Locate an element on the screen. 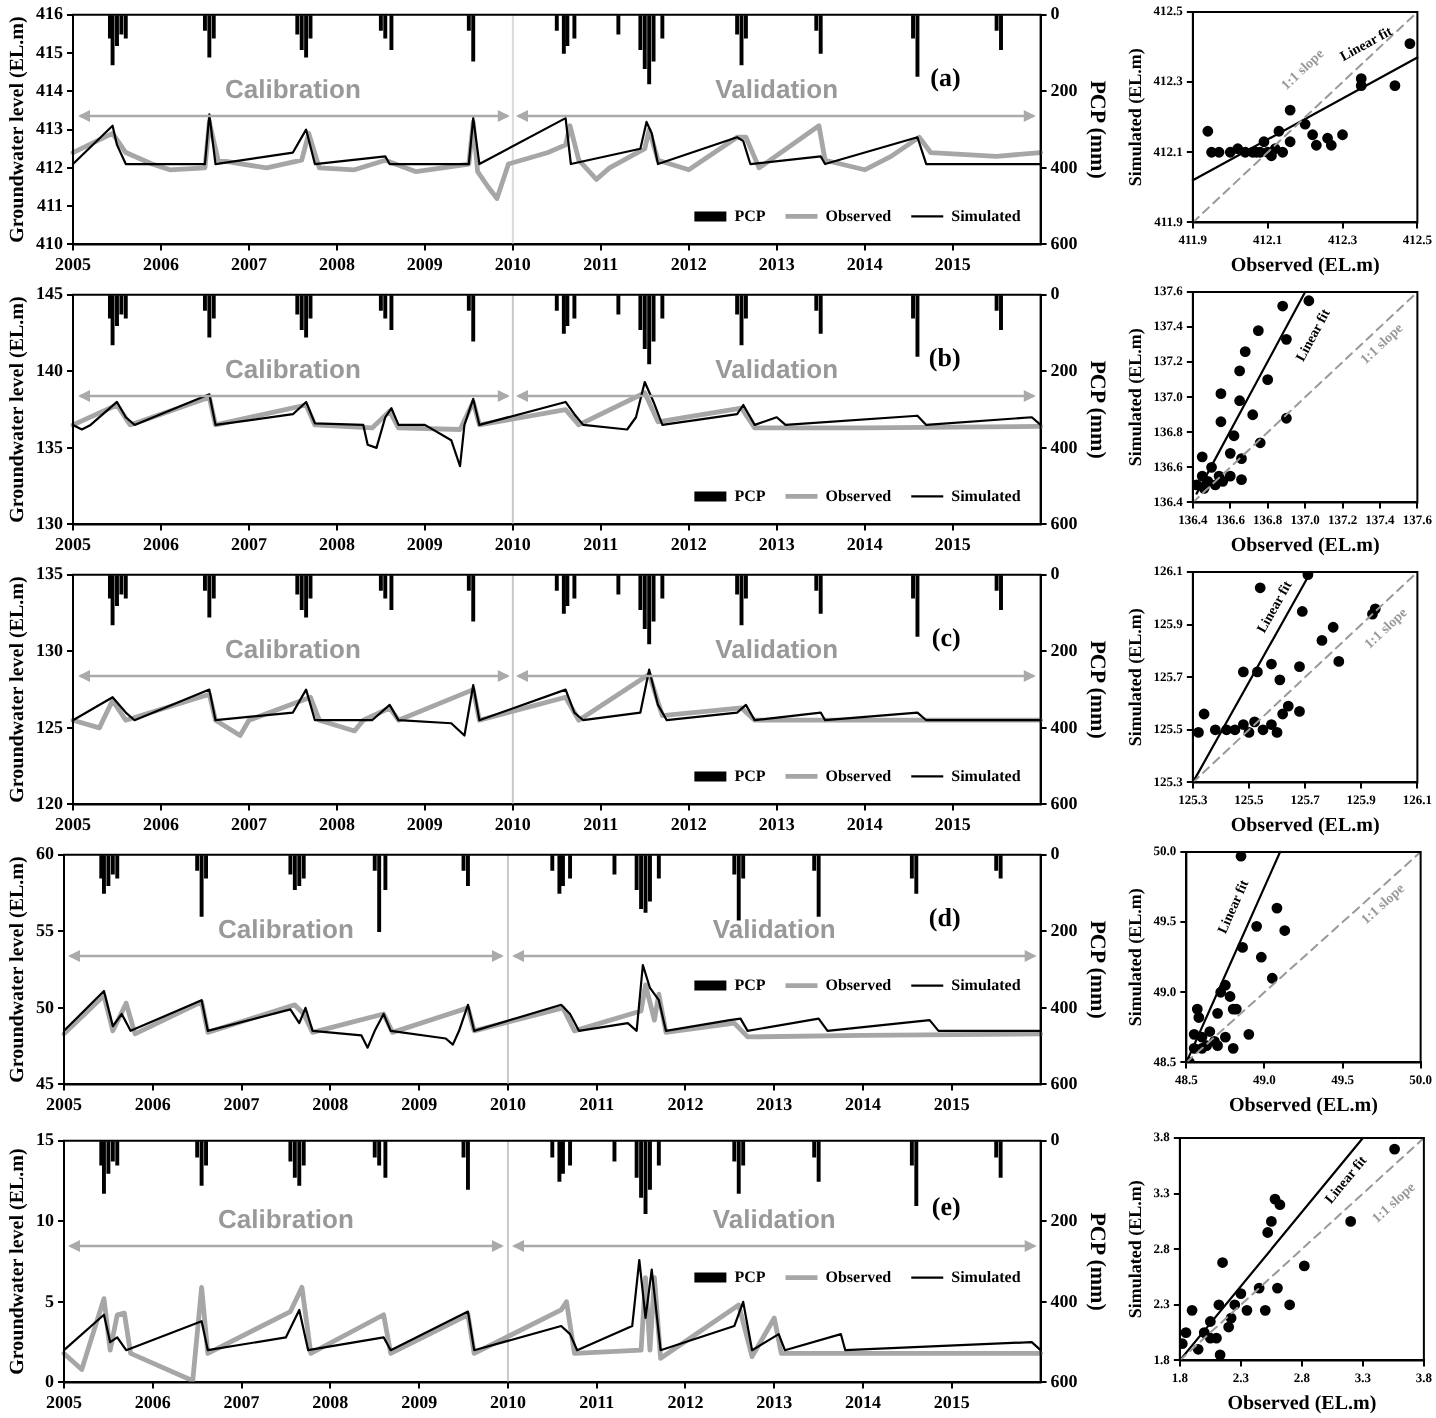 The width and height of the screenshot is (1436, 1418). y-tick-label: 412 is located at coordinates (50, 166).